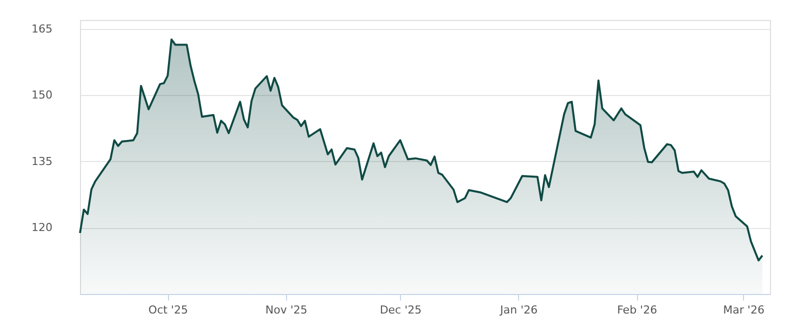 This screenshot has width=800, height=324. What do you see at coordinates (168, 310) in the screenshot?
I see `x-tick-label: Oct '25` at bounding box center [168, 310].